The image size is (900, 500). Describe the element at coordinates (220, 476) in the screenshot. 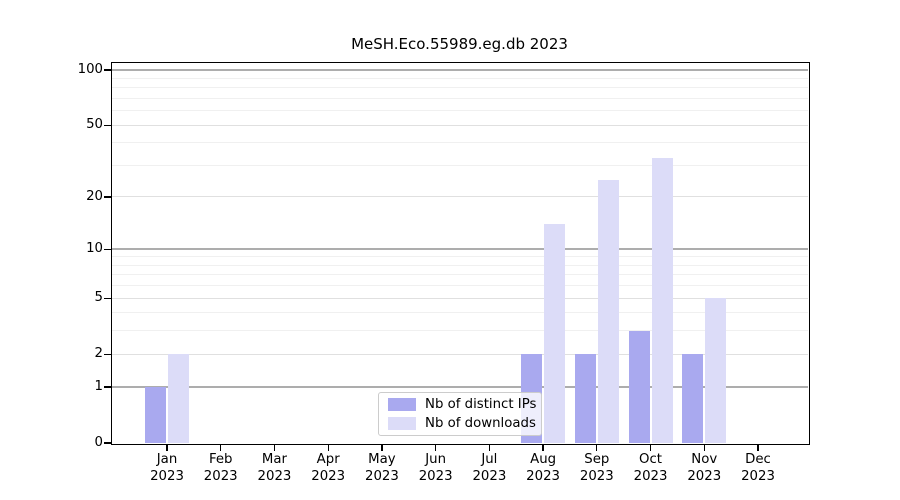

I see `x-tick-year-feb: 2023` at that location.